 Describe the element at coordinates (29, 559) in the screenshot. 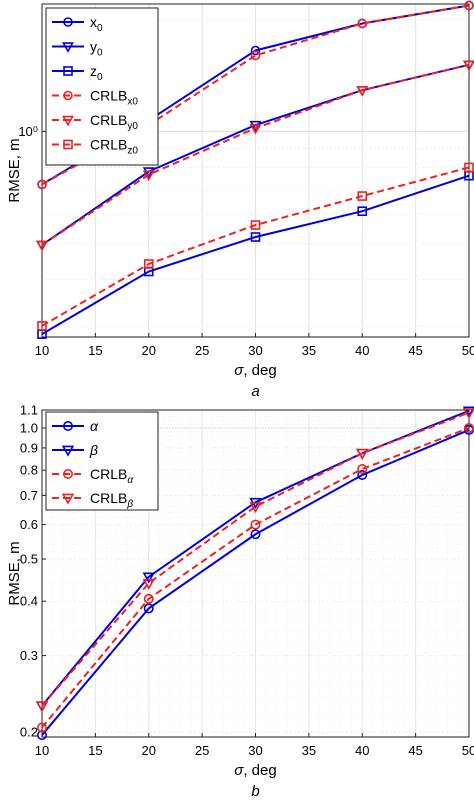

I see `y-tick-label: 0.5` at that location.